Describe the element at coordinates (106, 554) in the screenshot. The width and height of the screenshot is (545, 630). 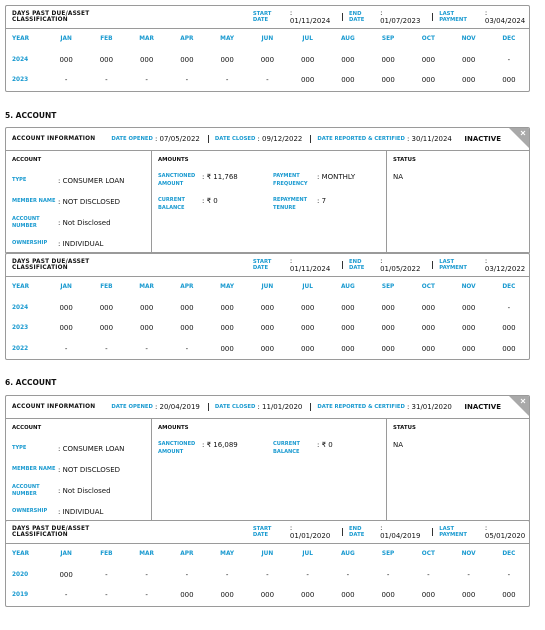
I see `column-header: FEB` at that location.